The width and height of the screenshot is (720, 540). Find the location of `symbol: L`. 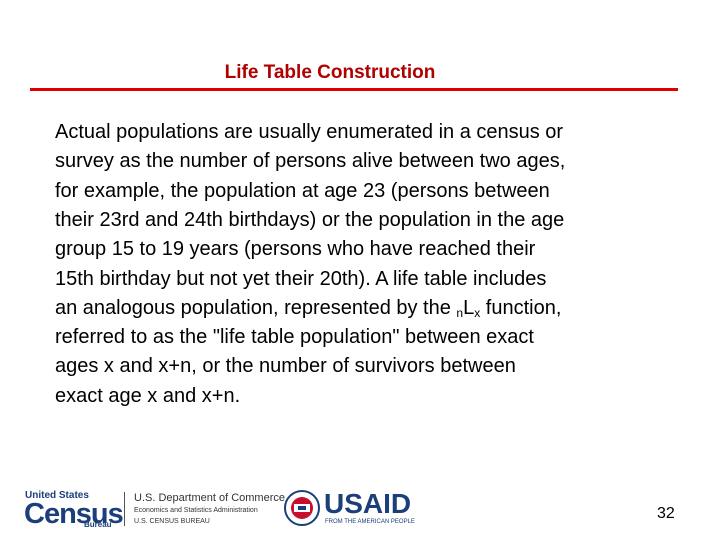

symbol: L is located at coordinates (469, 307).